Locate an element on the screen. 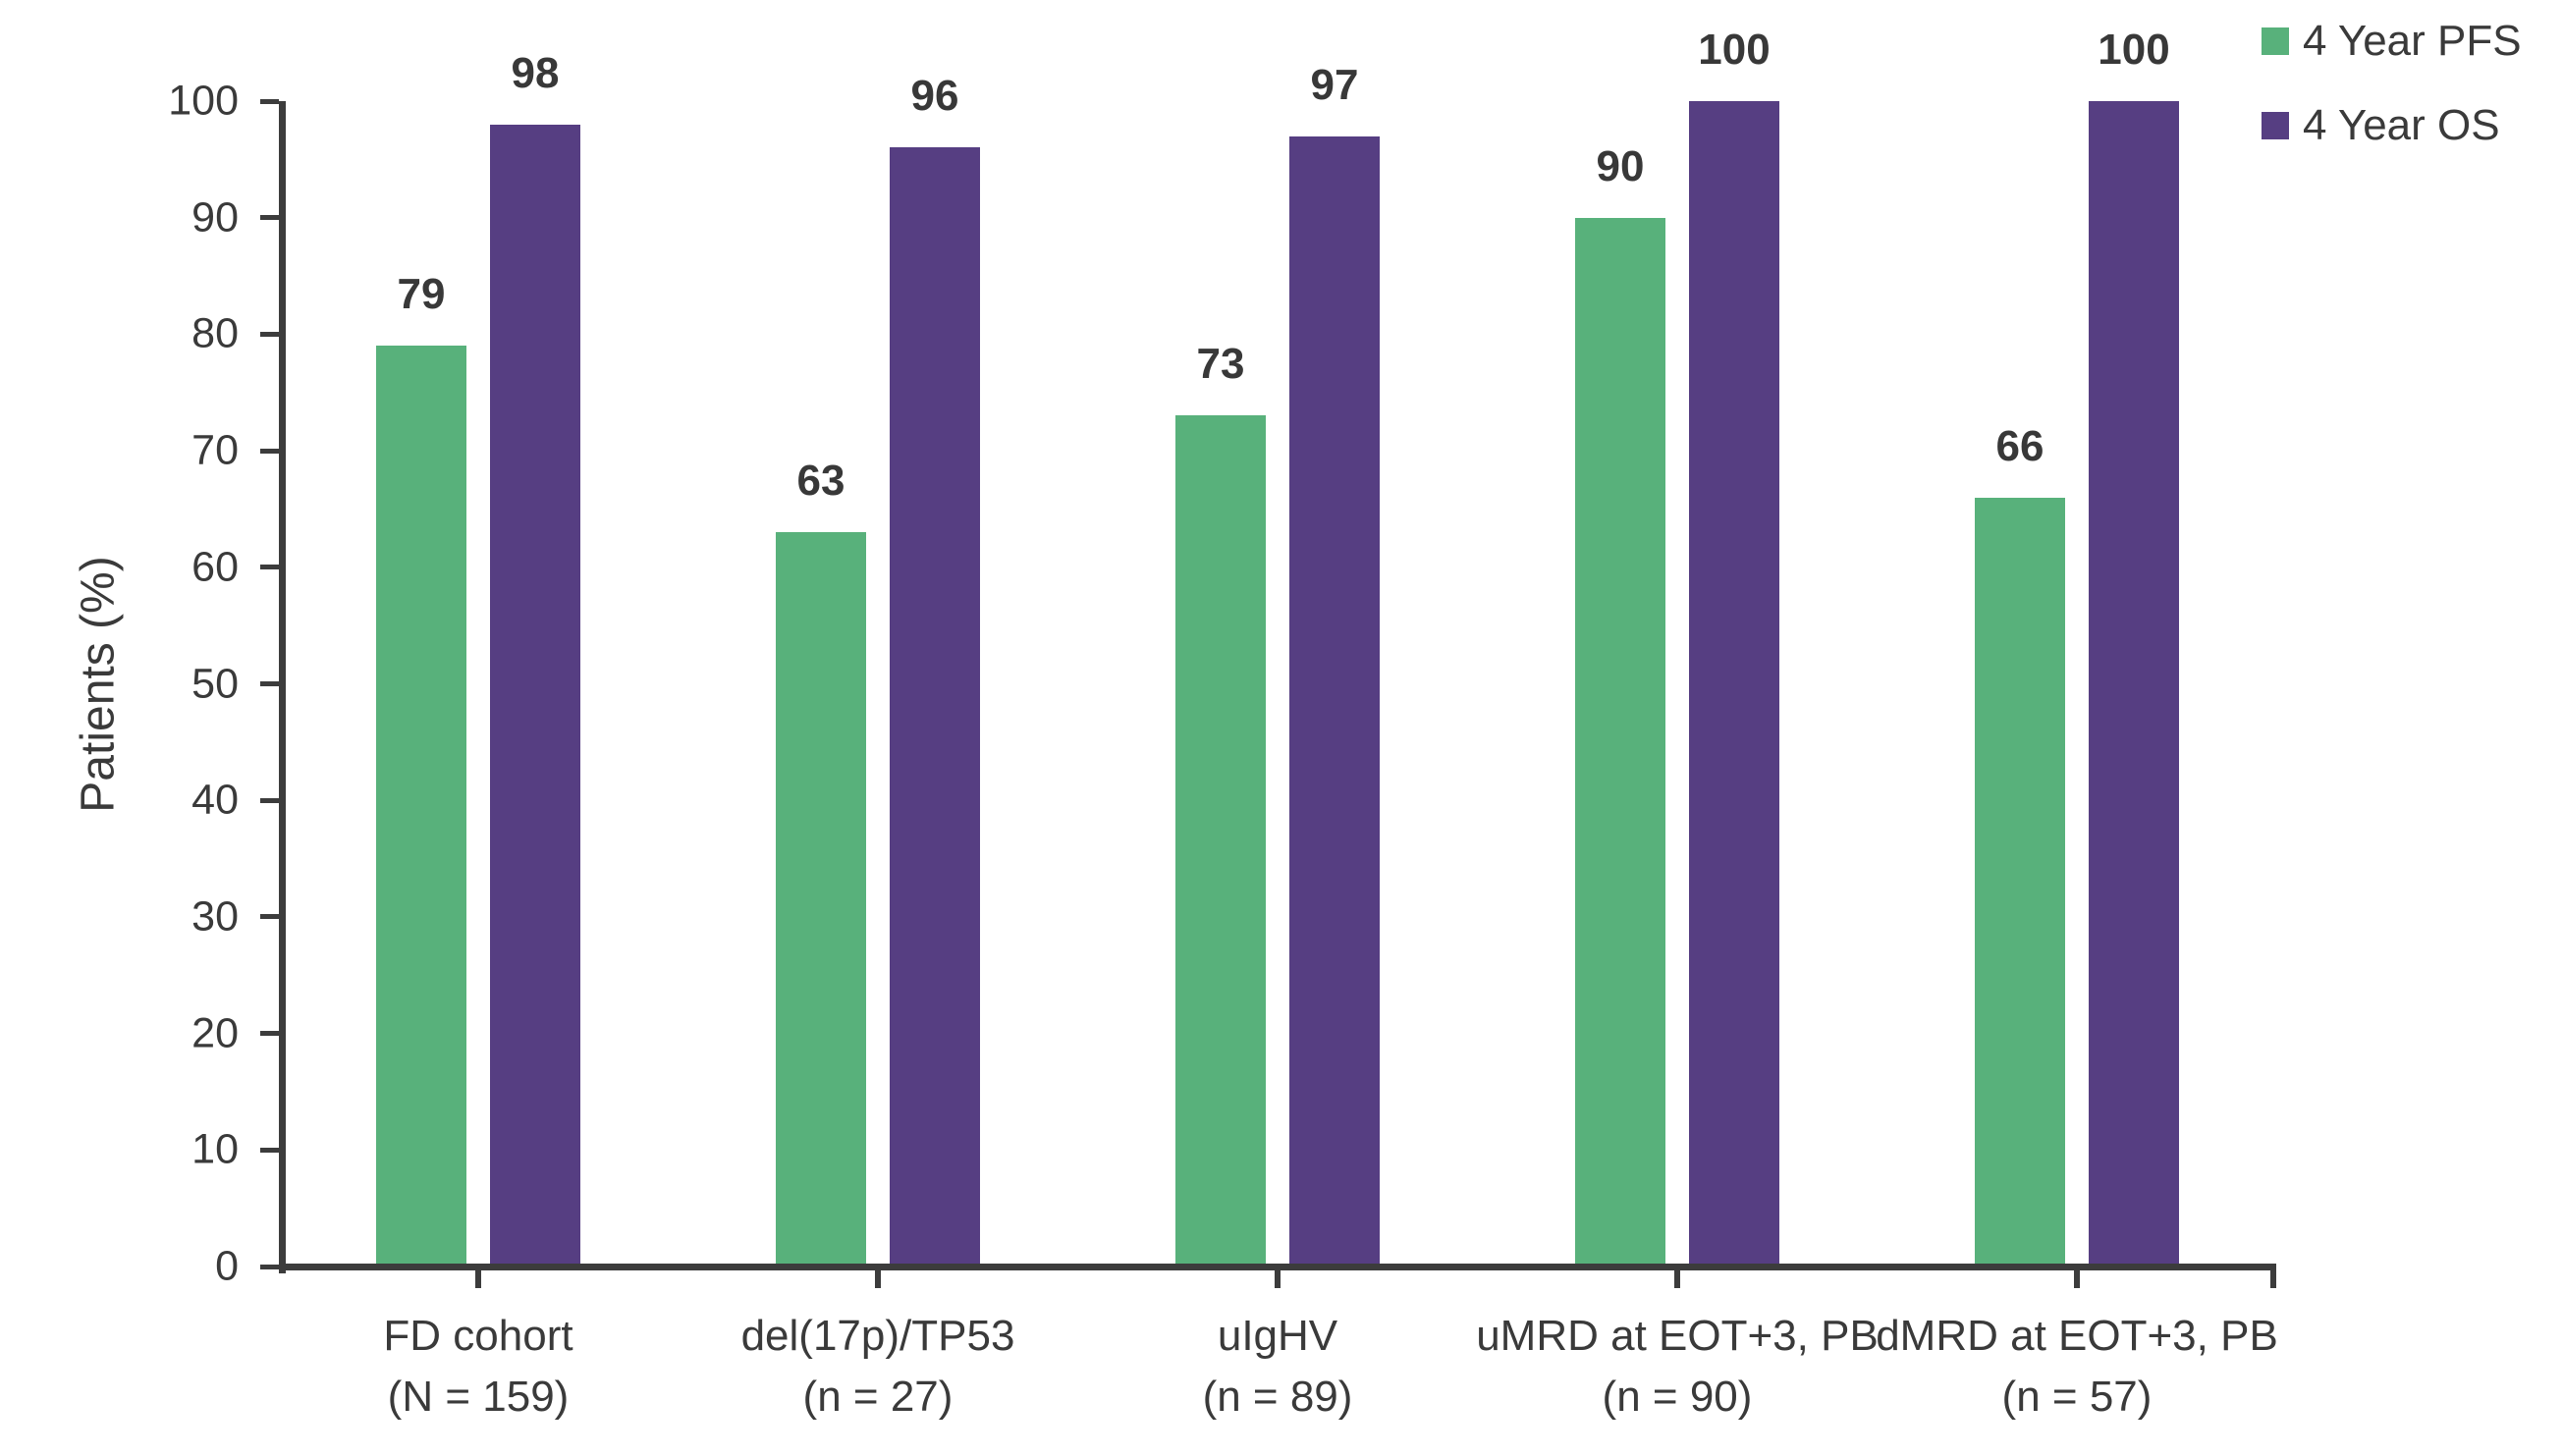  category-label-line2: (n = 89) is located at coordinates (1277, 1397).